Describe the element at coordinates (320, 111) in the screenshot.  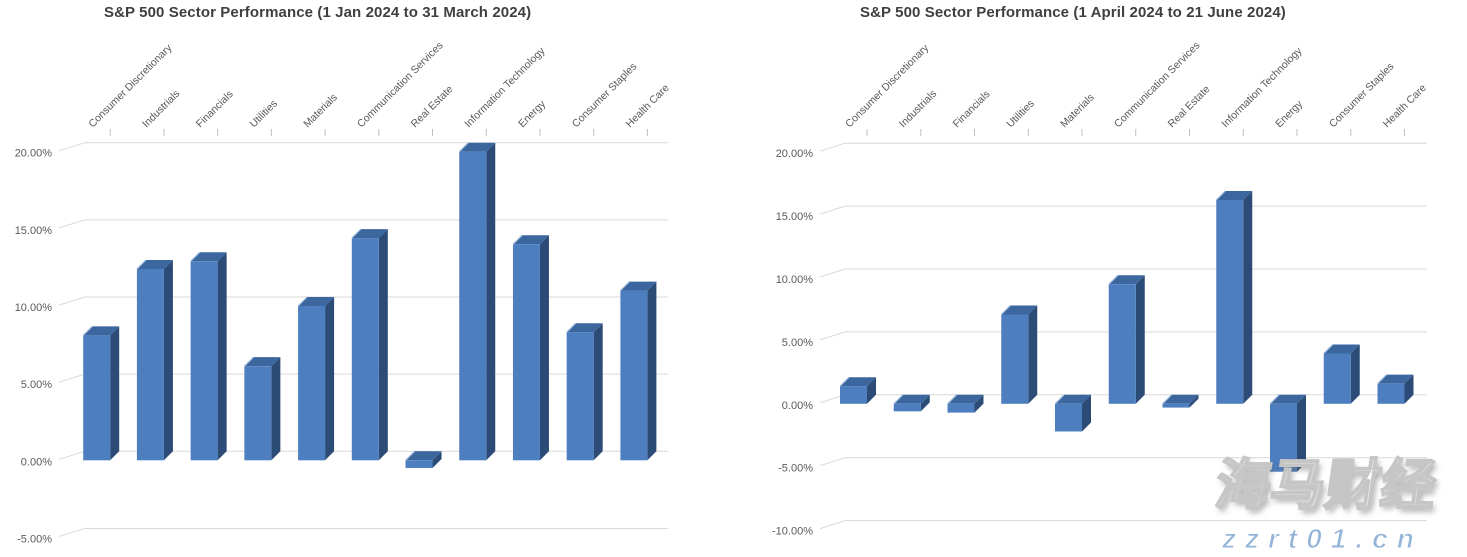
I see `category-label-materials: Materials` at that location.